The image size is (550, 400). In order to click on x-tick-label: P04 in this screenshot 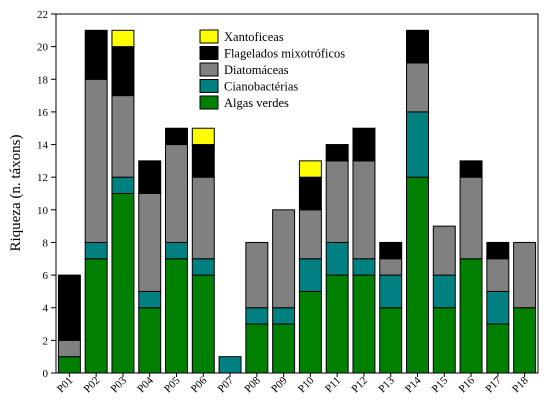, I will do `click(145, 384)`.